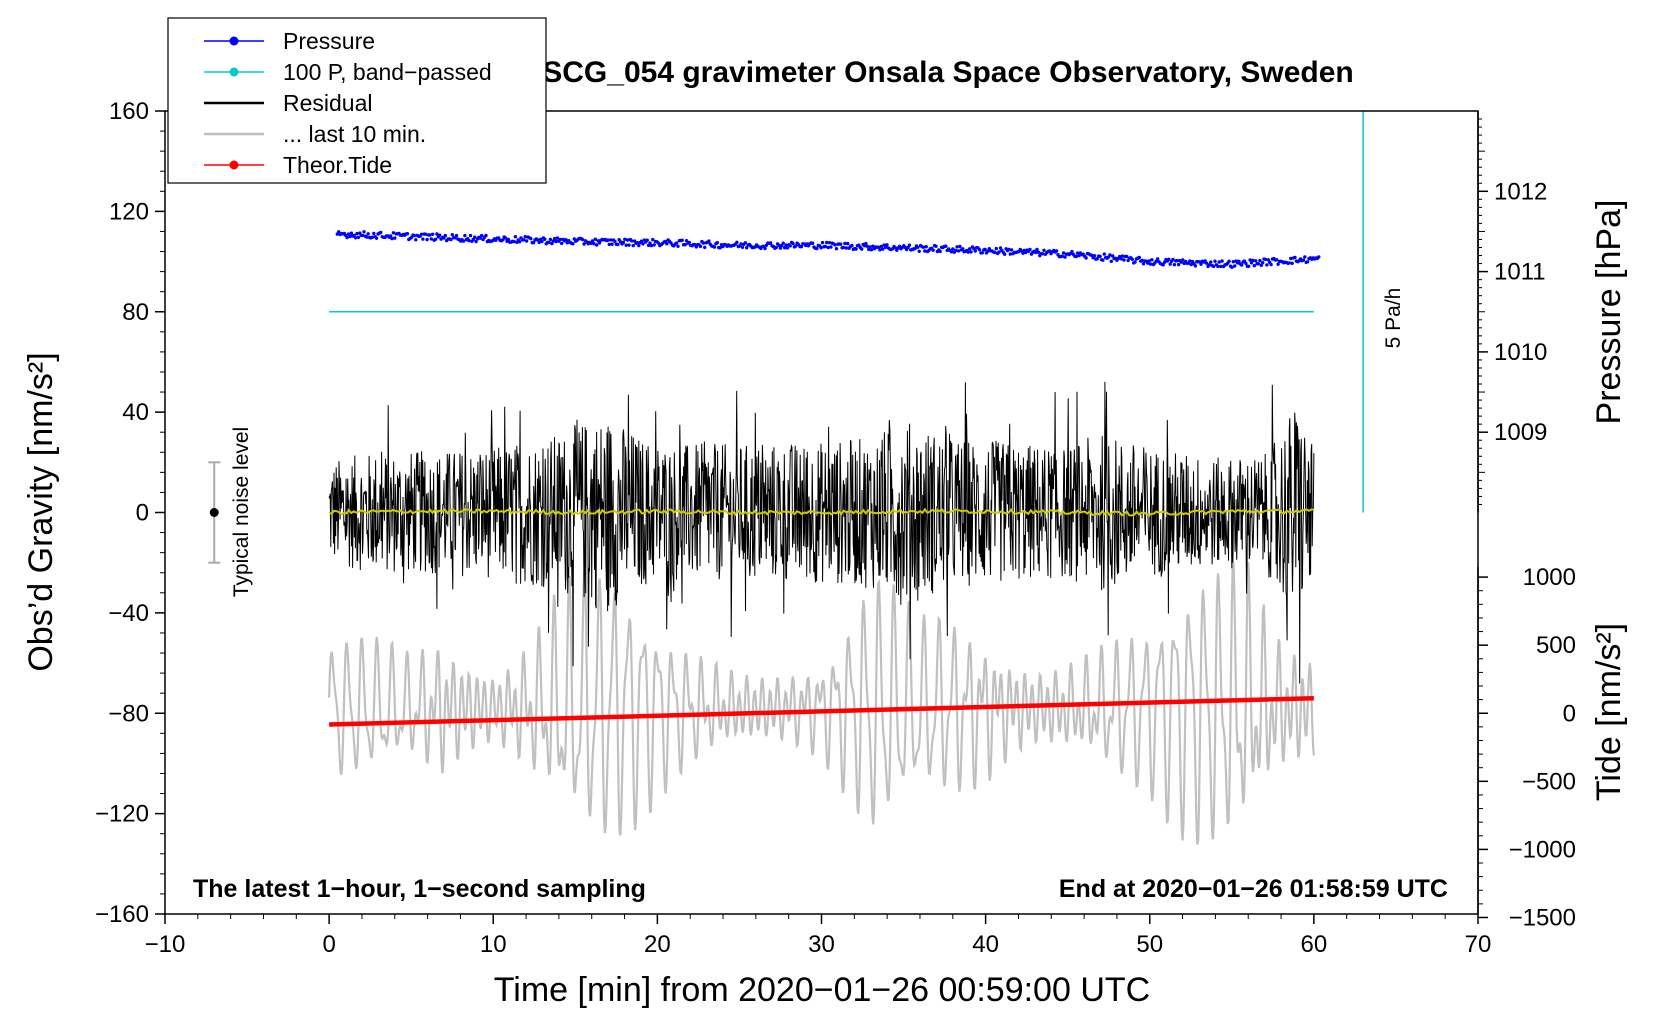  I want to click on x-tick-label: 30, so click(821, 944).